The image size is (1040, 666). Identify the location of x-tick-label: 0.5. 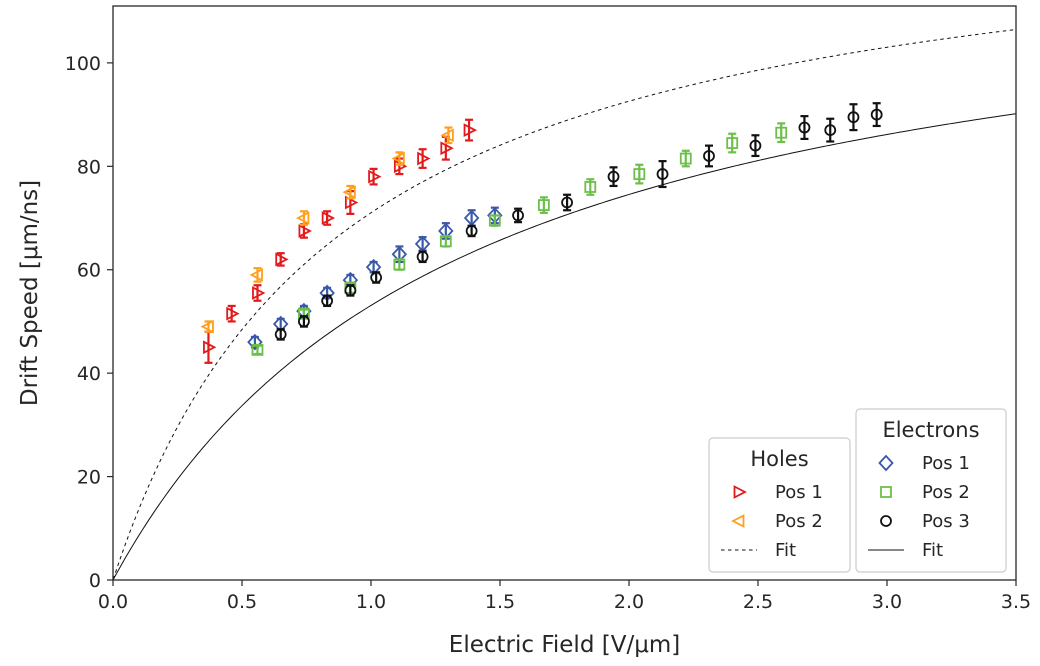
(242, 602).